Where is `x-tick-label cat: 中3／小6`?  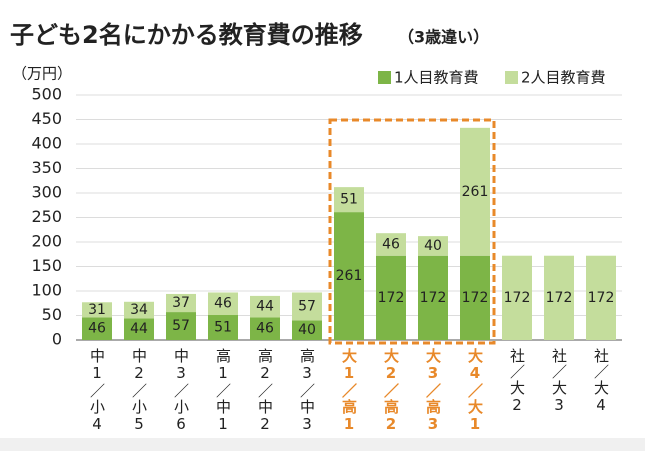 x-tick-label cat: 中3／小6 is located at coordinates (181, 391).